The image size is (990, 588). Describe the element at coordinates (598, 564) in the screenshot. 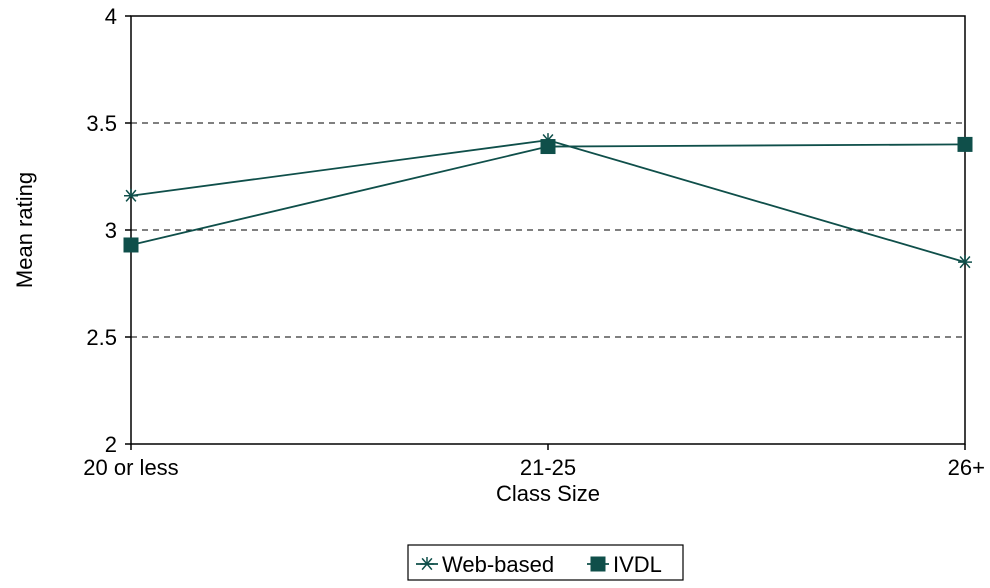

I see `legend-marker-ivdl` at that location.